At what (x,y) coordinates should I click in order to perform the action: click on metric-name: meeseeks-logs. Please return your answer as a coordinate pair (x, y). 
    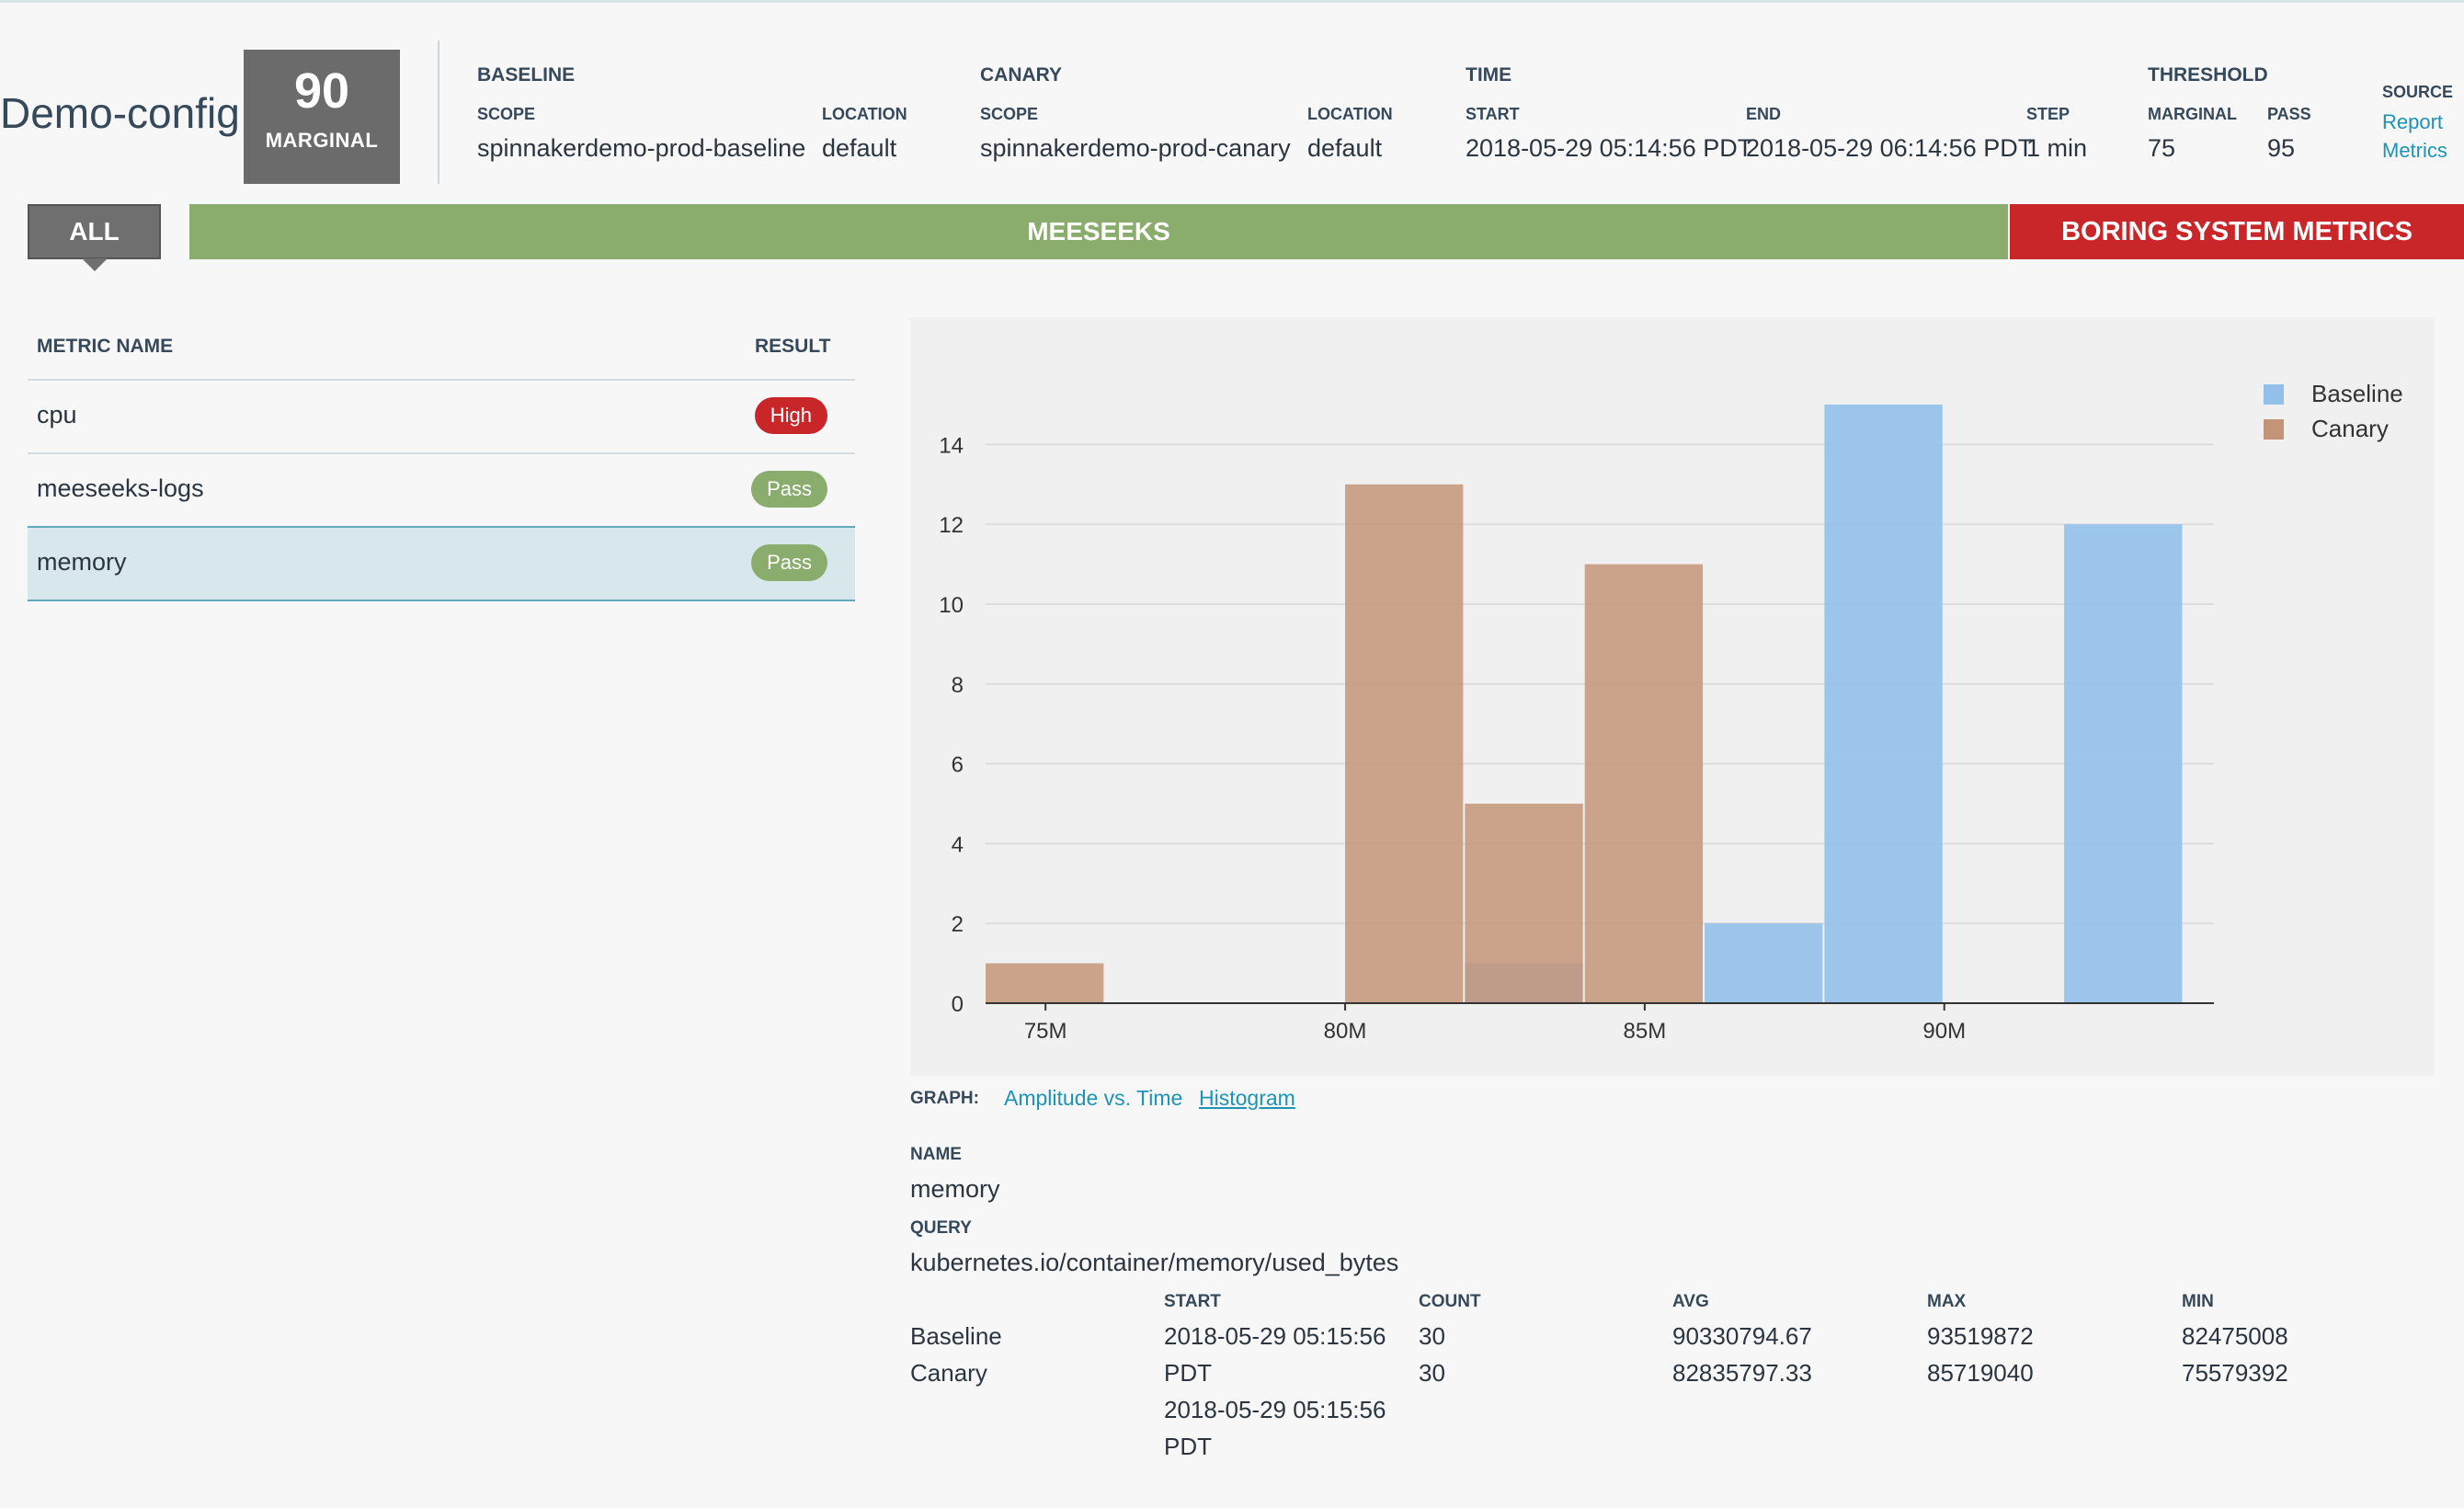
    Looking at the image, I should click on (120, 488).